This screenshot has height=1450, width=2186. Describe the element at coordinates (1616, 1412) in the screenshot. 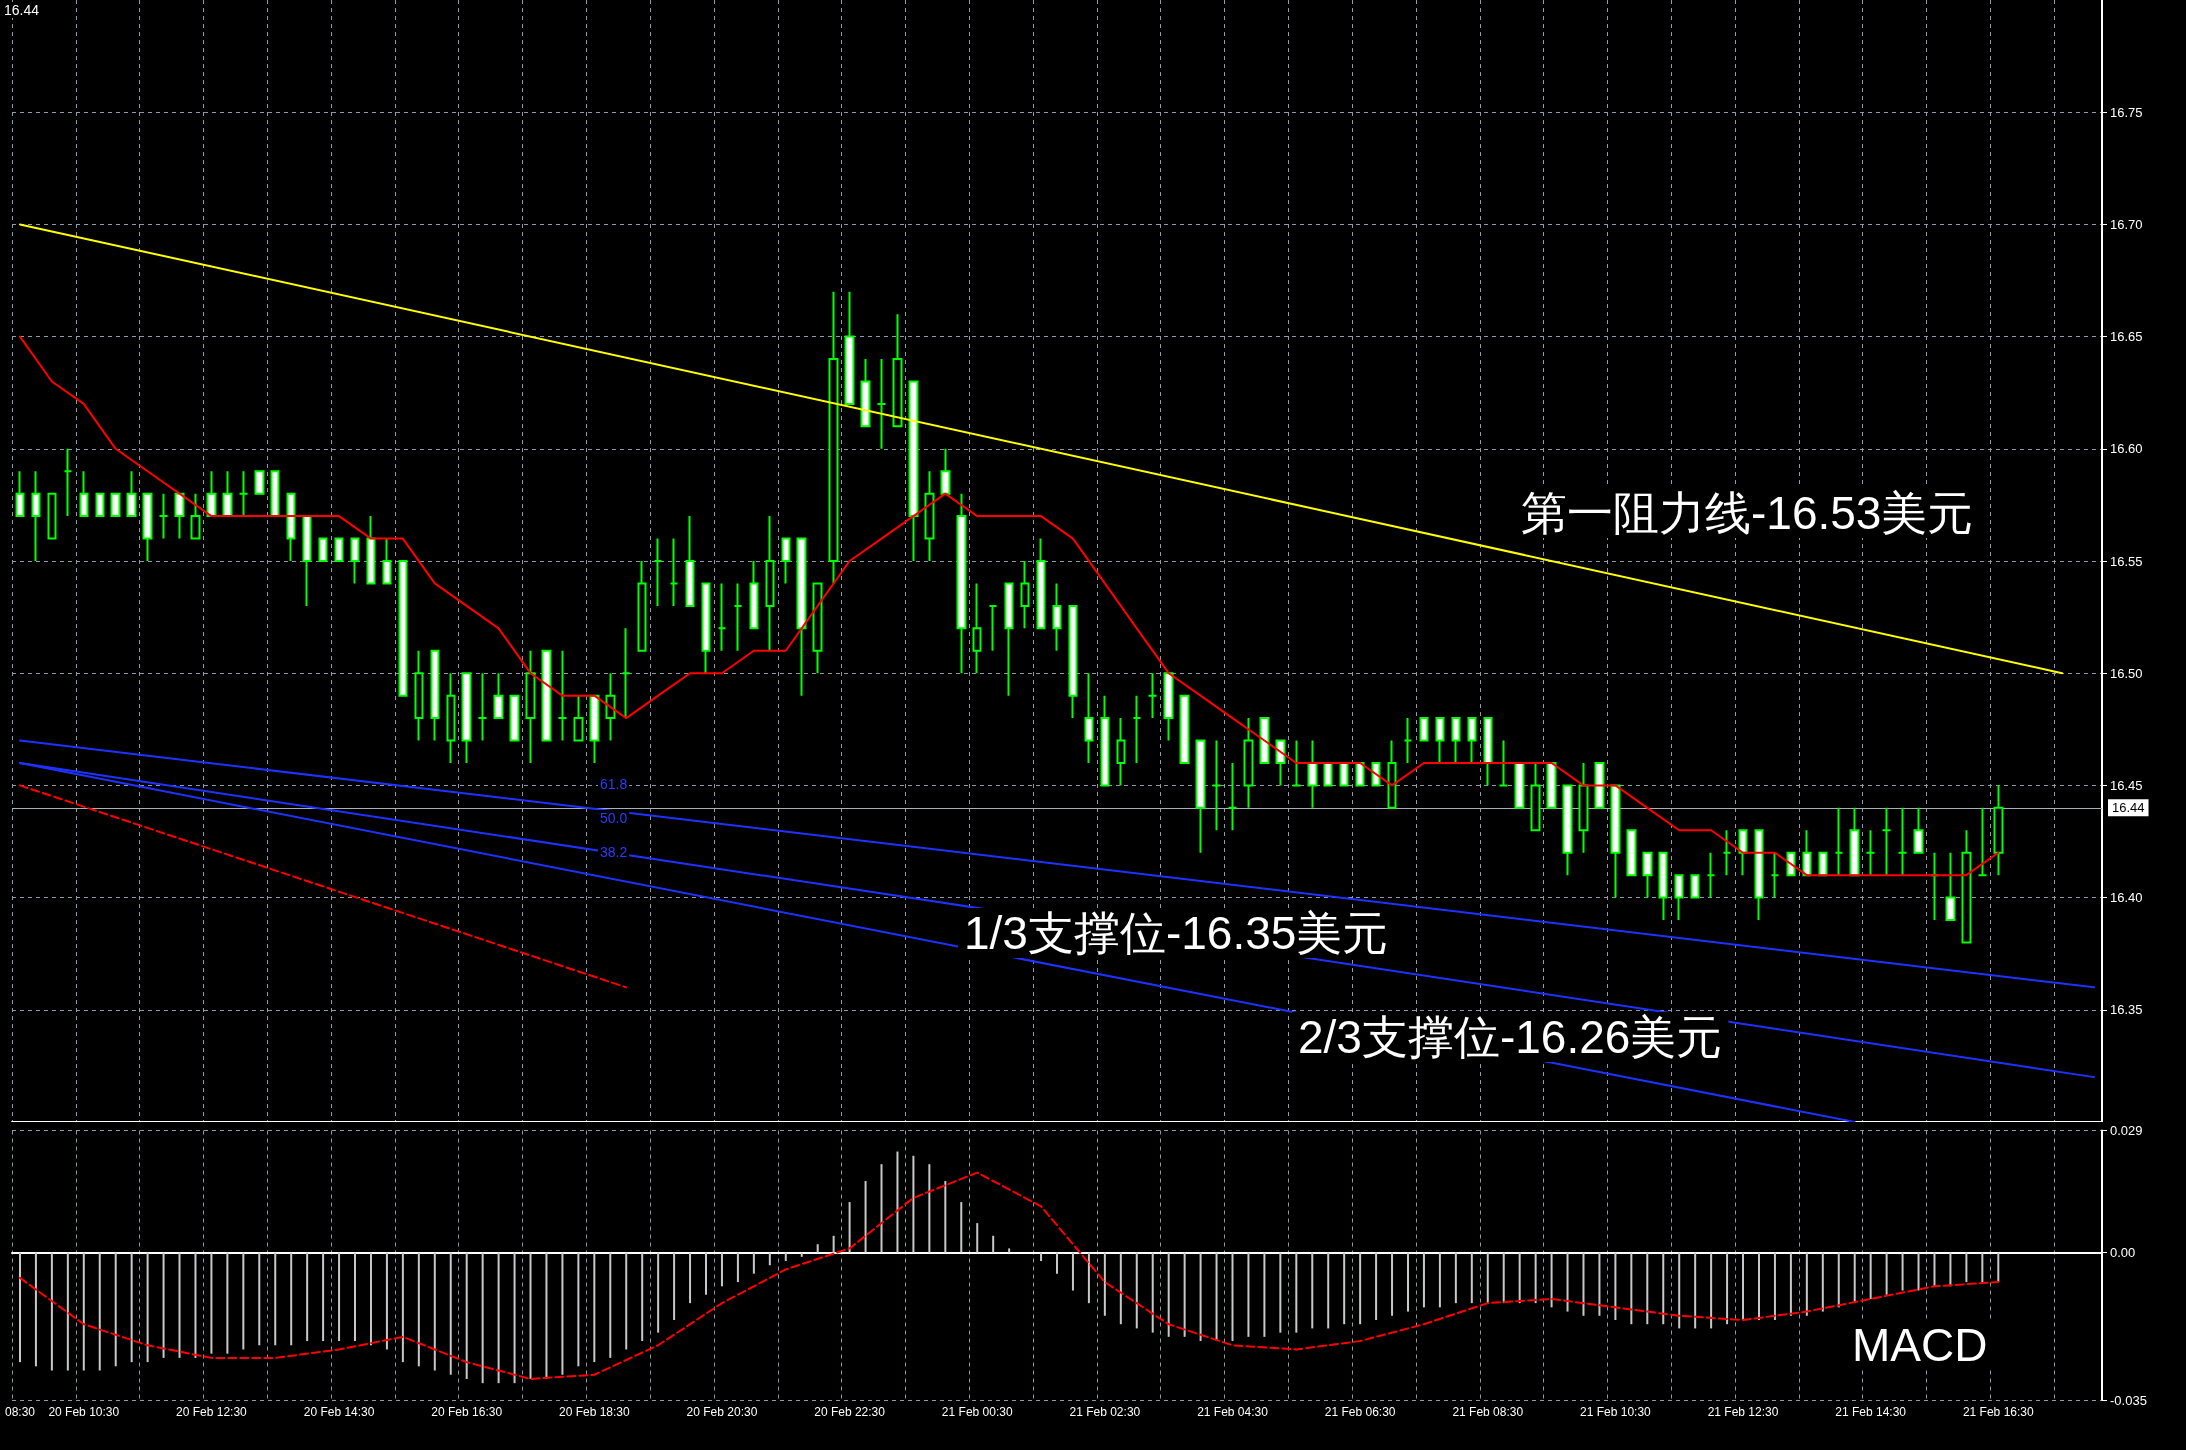

I see `x-tick-label: 21 Feb 10:30` at that location.